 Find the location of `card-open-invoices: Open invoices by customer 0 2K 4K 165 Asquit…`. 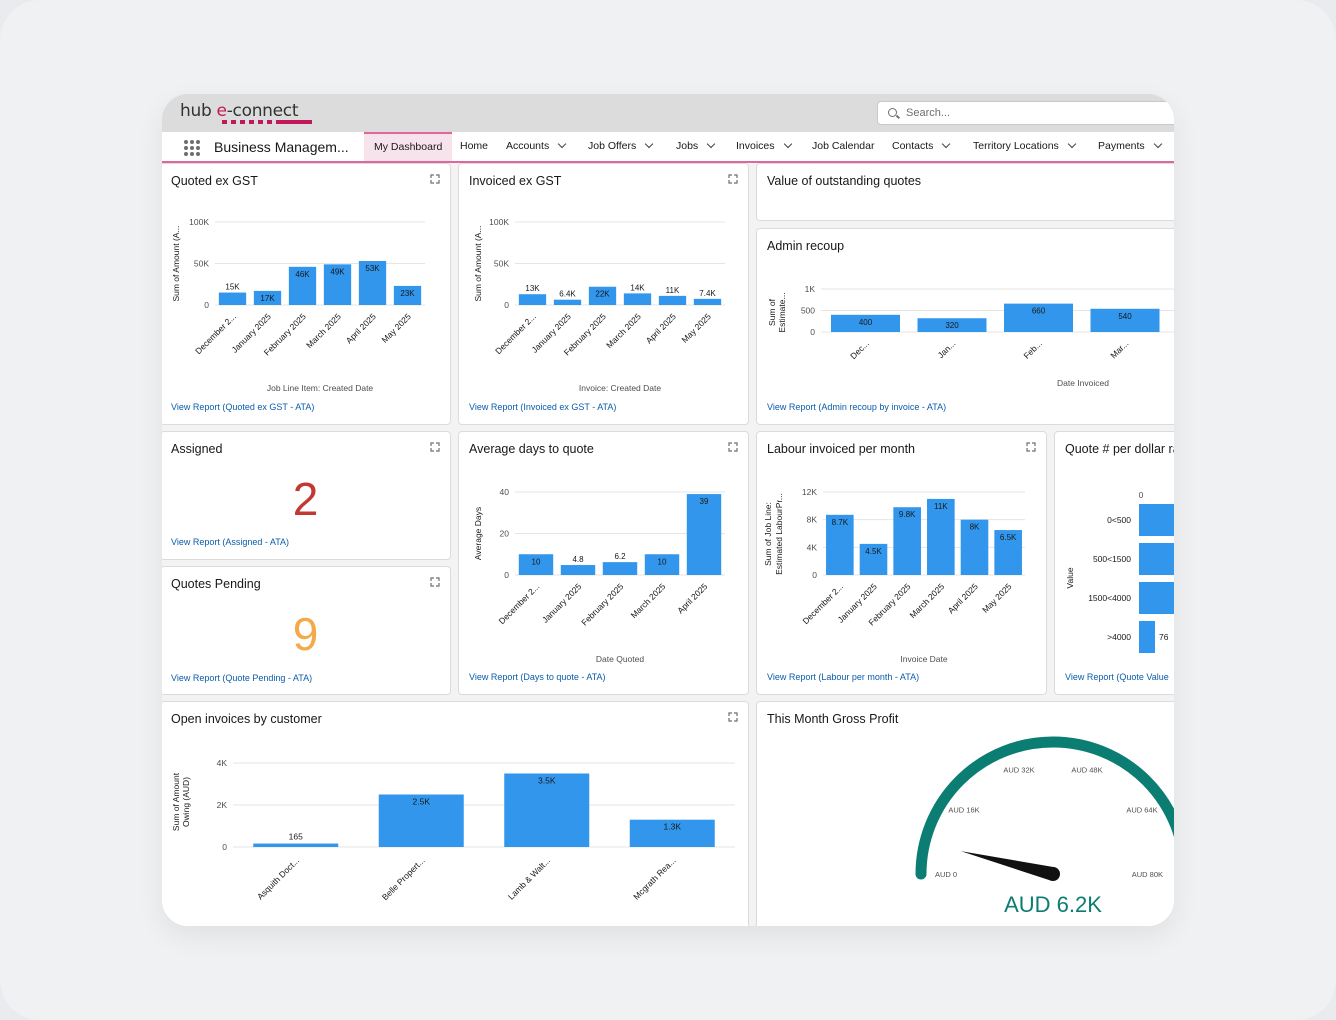

card-open-invoices: Open invoices by customer 0 2K 4K 165 Asquit… is located at coordinates (455, 813).